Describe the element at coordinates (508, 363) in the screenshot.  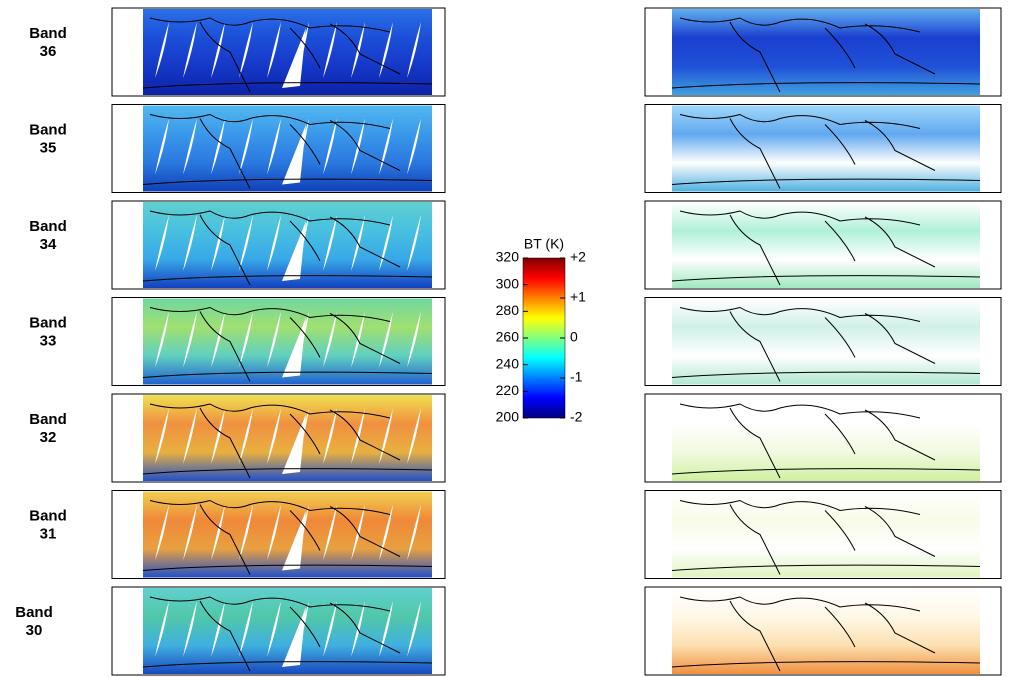
I see `colorbar-tick-label: 240` at that location.